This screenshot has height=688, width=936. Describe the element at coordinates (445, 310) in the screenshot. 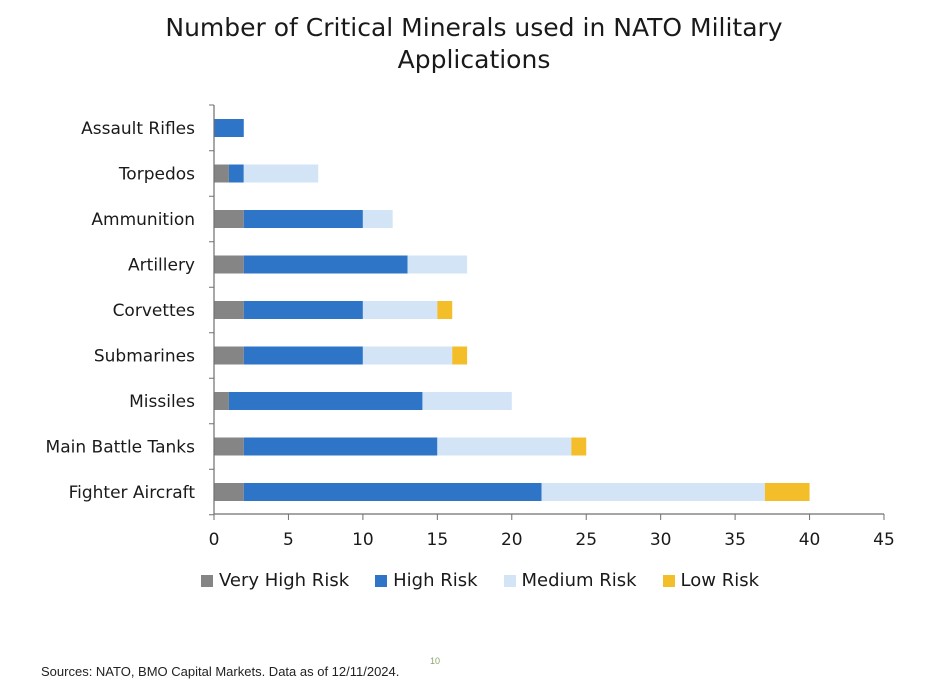

I see `bar-corvettes-low-risk` at that location.